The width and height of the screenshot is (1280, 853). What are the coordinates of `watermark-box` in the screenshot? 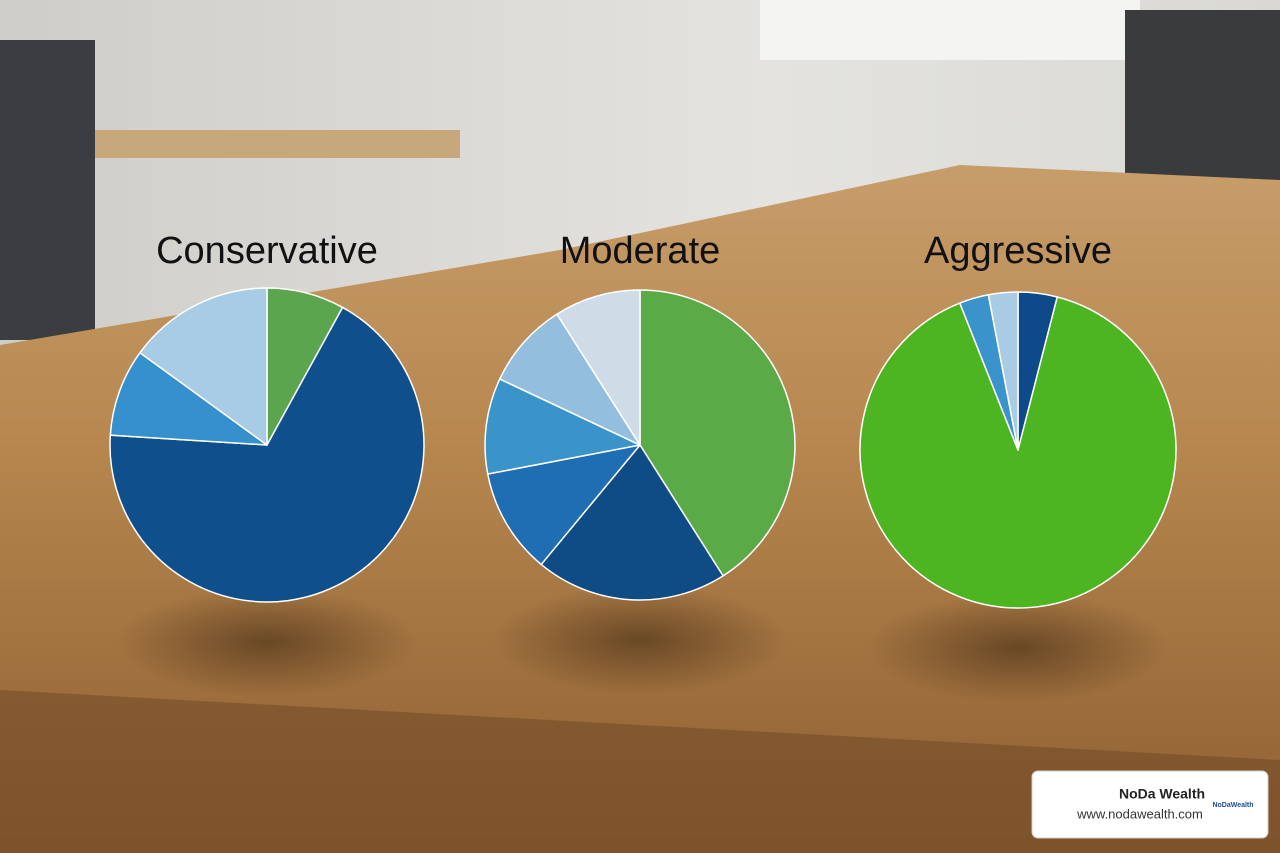 It's located at (1150, 804).